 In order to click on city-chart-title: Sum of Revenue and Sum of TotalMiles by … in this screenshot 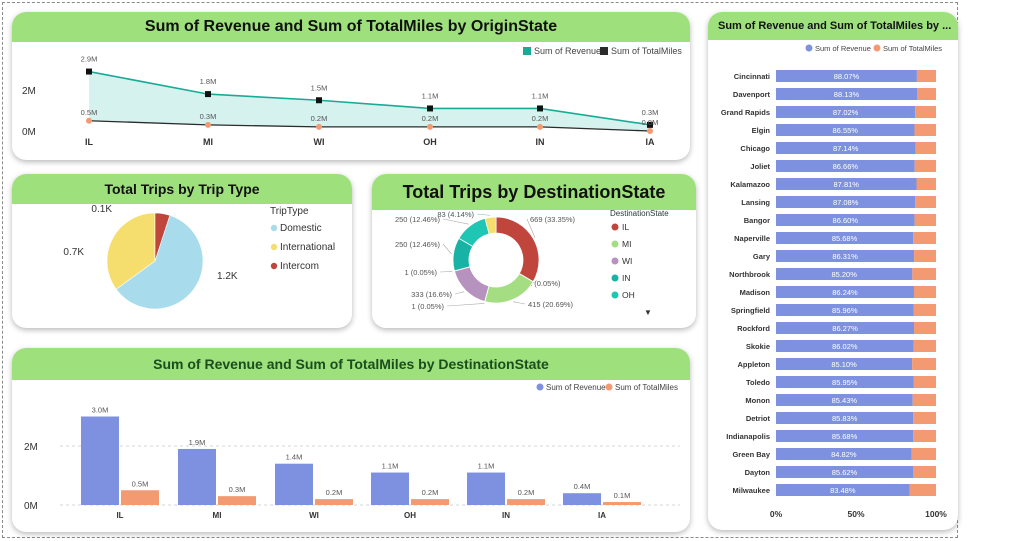, I will do `click(833, 26)`.